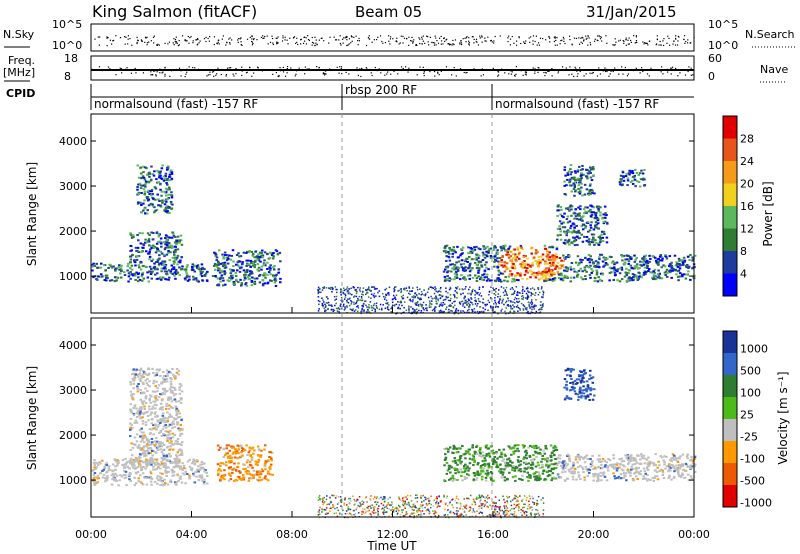 This screenshot has width=800, height=554. I want to click on nave-tick-high: 60, so click(715, 58).